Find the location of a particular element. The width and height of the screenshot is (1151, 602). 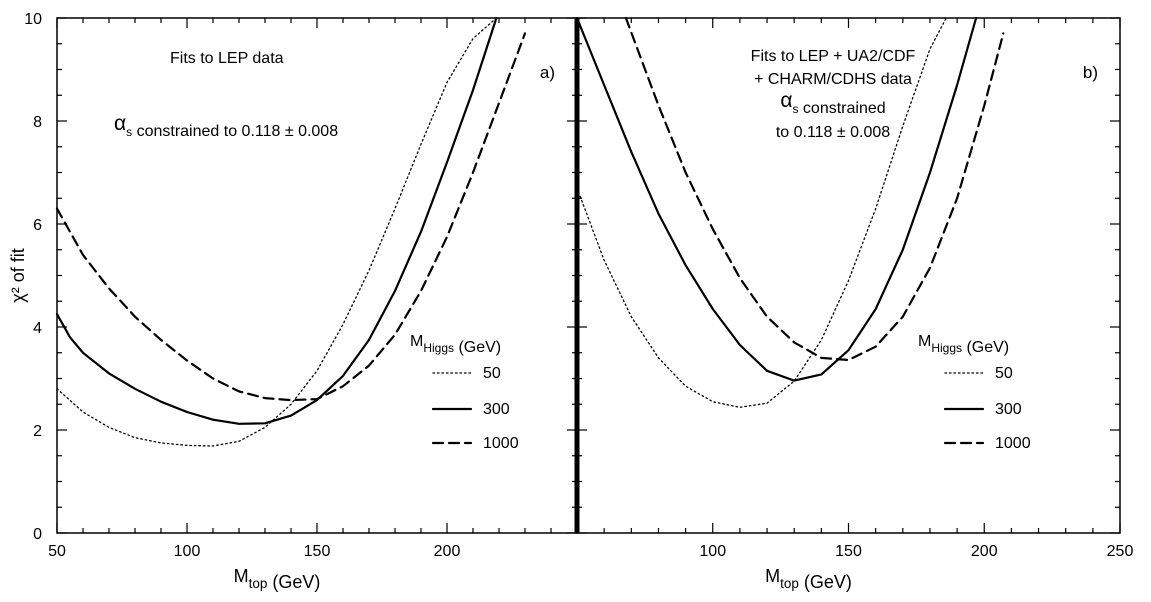

annotation-line: αs constrained is located at coordinates (832, 103).